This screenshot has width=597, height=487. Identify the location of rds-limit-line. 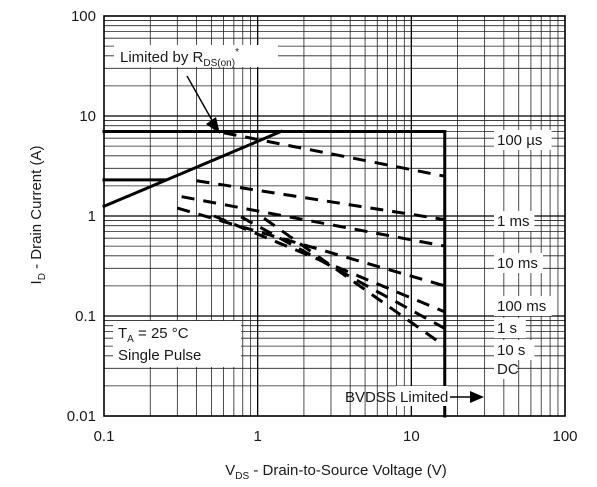
(193, 169).